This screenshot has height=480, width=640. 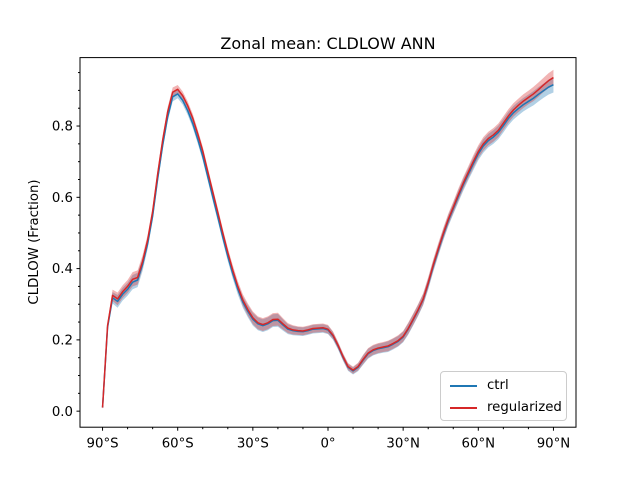 I want to click on legend-label: ctrl, so click(x=498, y=385).